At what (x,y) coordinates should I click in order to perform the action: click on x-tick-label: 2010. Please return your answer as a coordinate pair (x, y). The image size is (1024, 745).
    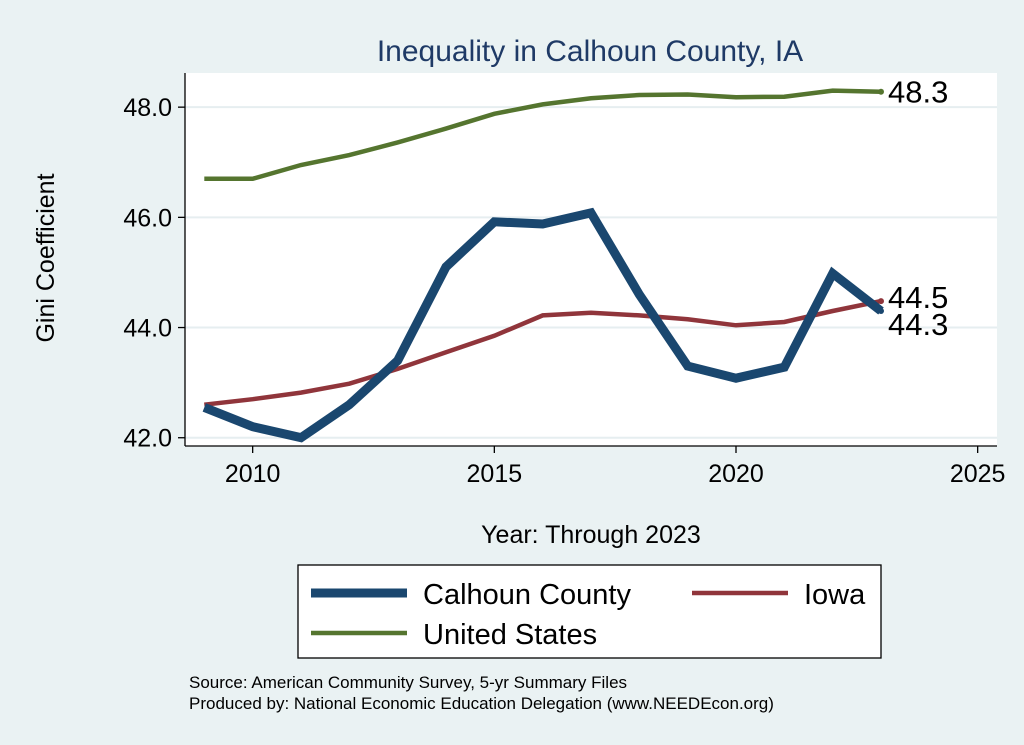
    Looking at the image, I should click on (253, 474).